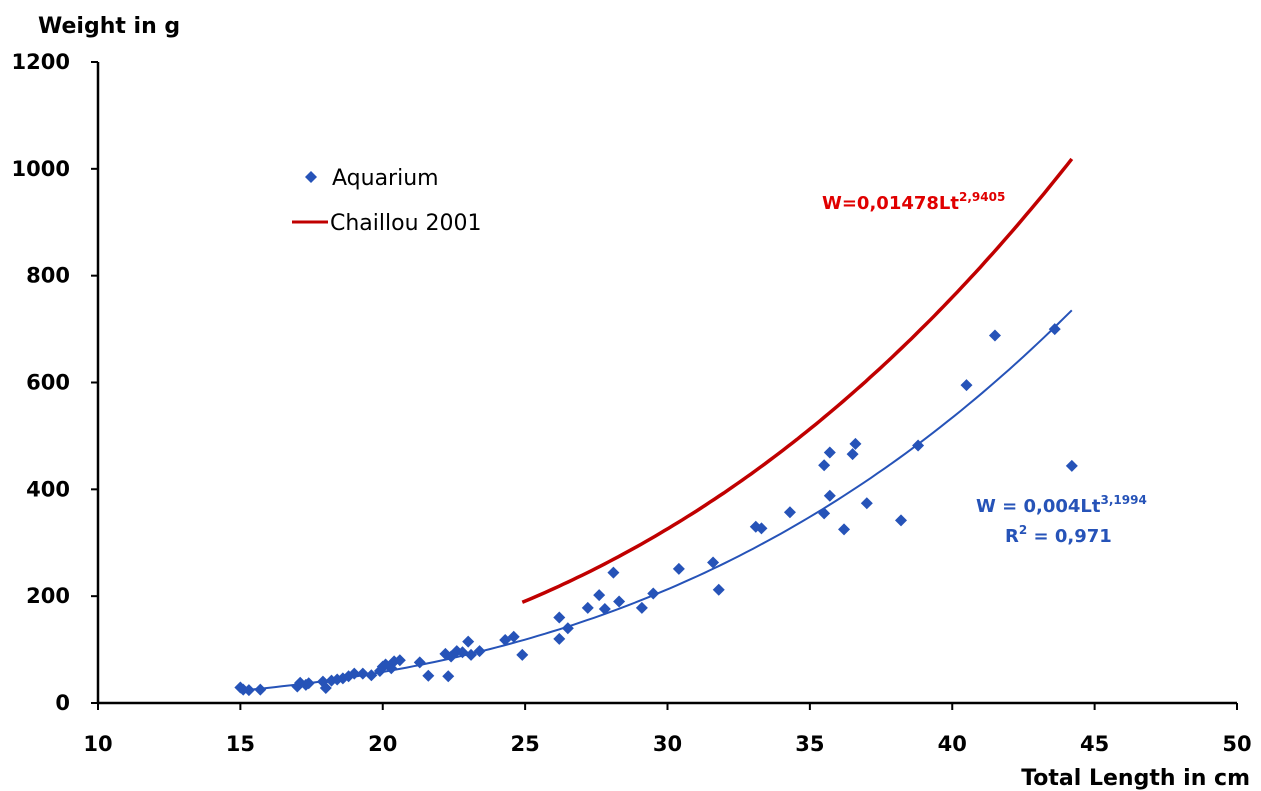  What do you see at coordinates (1058, 535) in the screenshot?
I see `r-squared: R2 = 0,971` at bounding box center [1058, 535].